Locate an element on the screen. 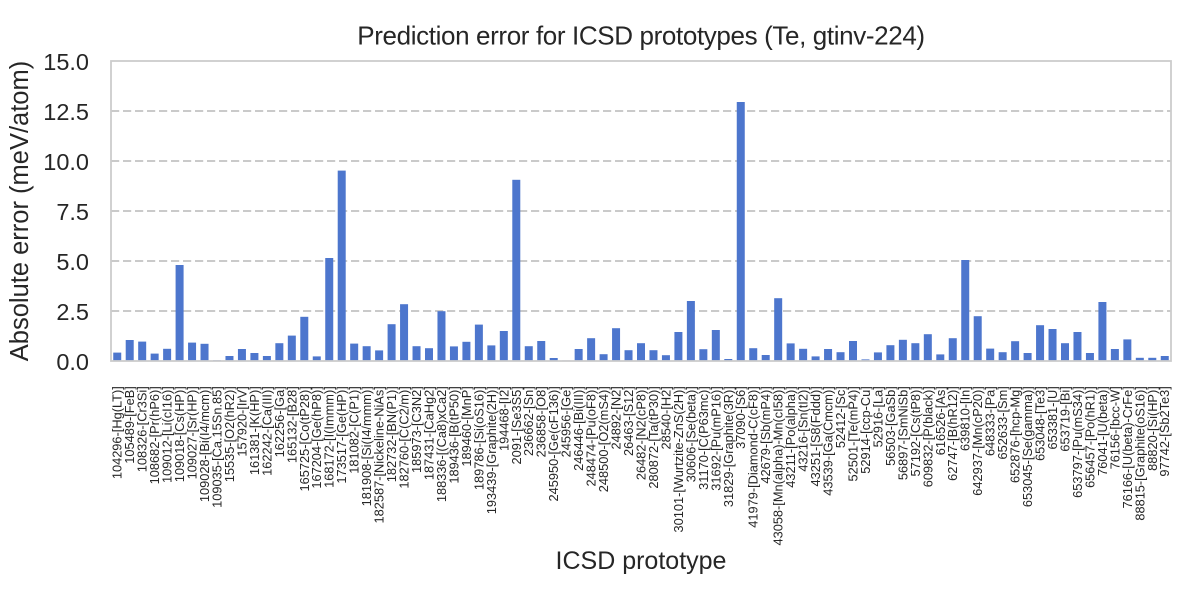 The height and width of the screenshot is (600, 1200). svg-text: 7.5 is located at coordinates (72, 212).